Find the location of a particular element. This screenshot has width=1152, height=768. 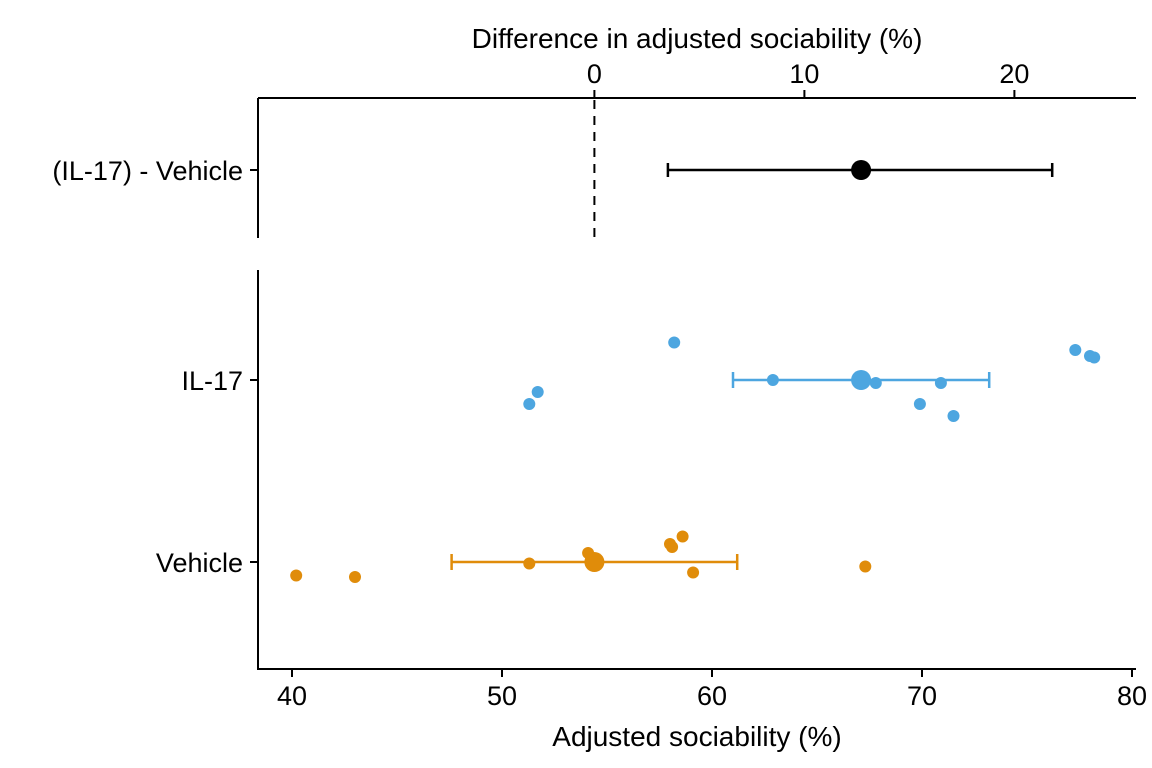

difference-estimate is located at coordinates (860, 170).